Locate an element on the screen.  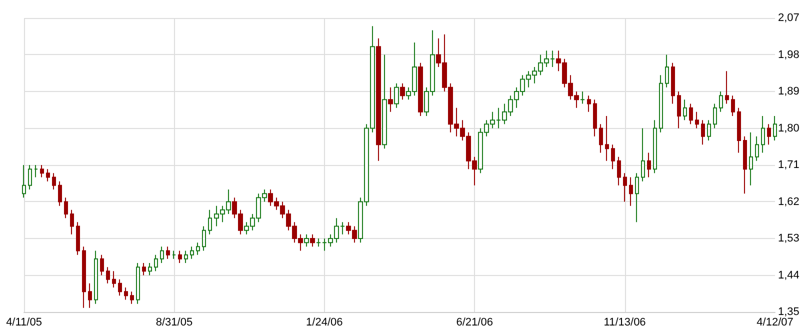
x-tick-label: 8/31/05 is located at coordinates (174, 322).